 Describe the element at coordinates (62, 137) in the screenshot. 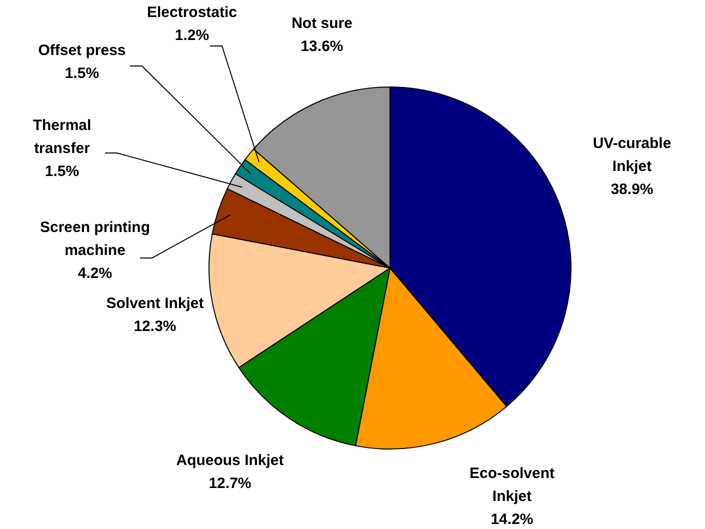

I see `slice-label: Thermal transfer` at that location.